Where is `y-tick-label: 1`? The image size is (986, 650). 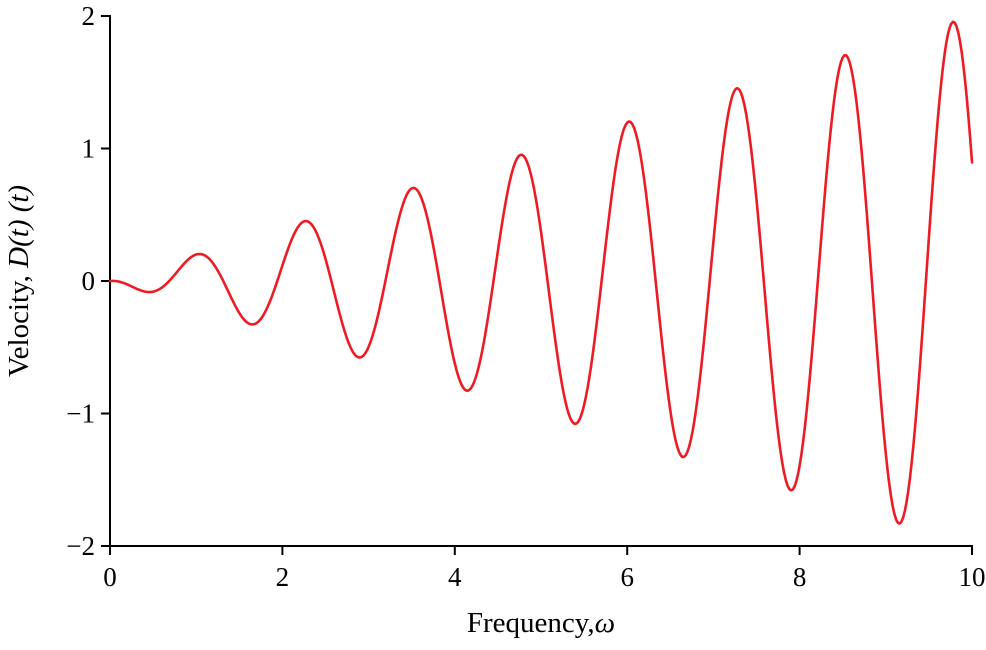 y-tick-label: 1 is located at coordinates (89, 149).